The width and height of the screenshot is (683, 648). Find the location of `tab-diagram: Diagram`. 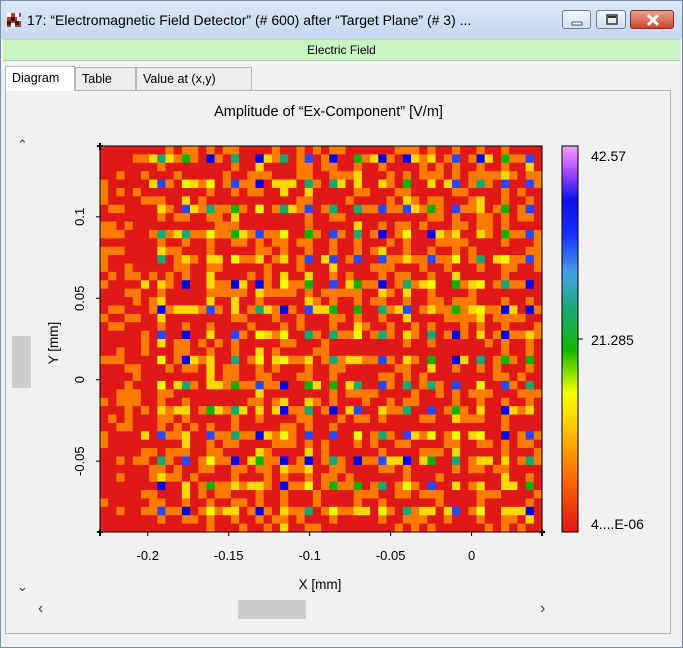

tab-diagram: Diagram is located at coordinates (40, 78).